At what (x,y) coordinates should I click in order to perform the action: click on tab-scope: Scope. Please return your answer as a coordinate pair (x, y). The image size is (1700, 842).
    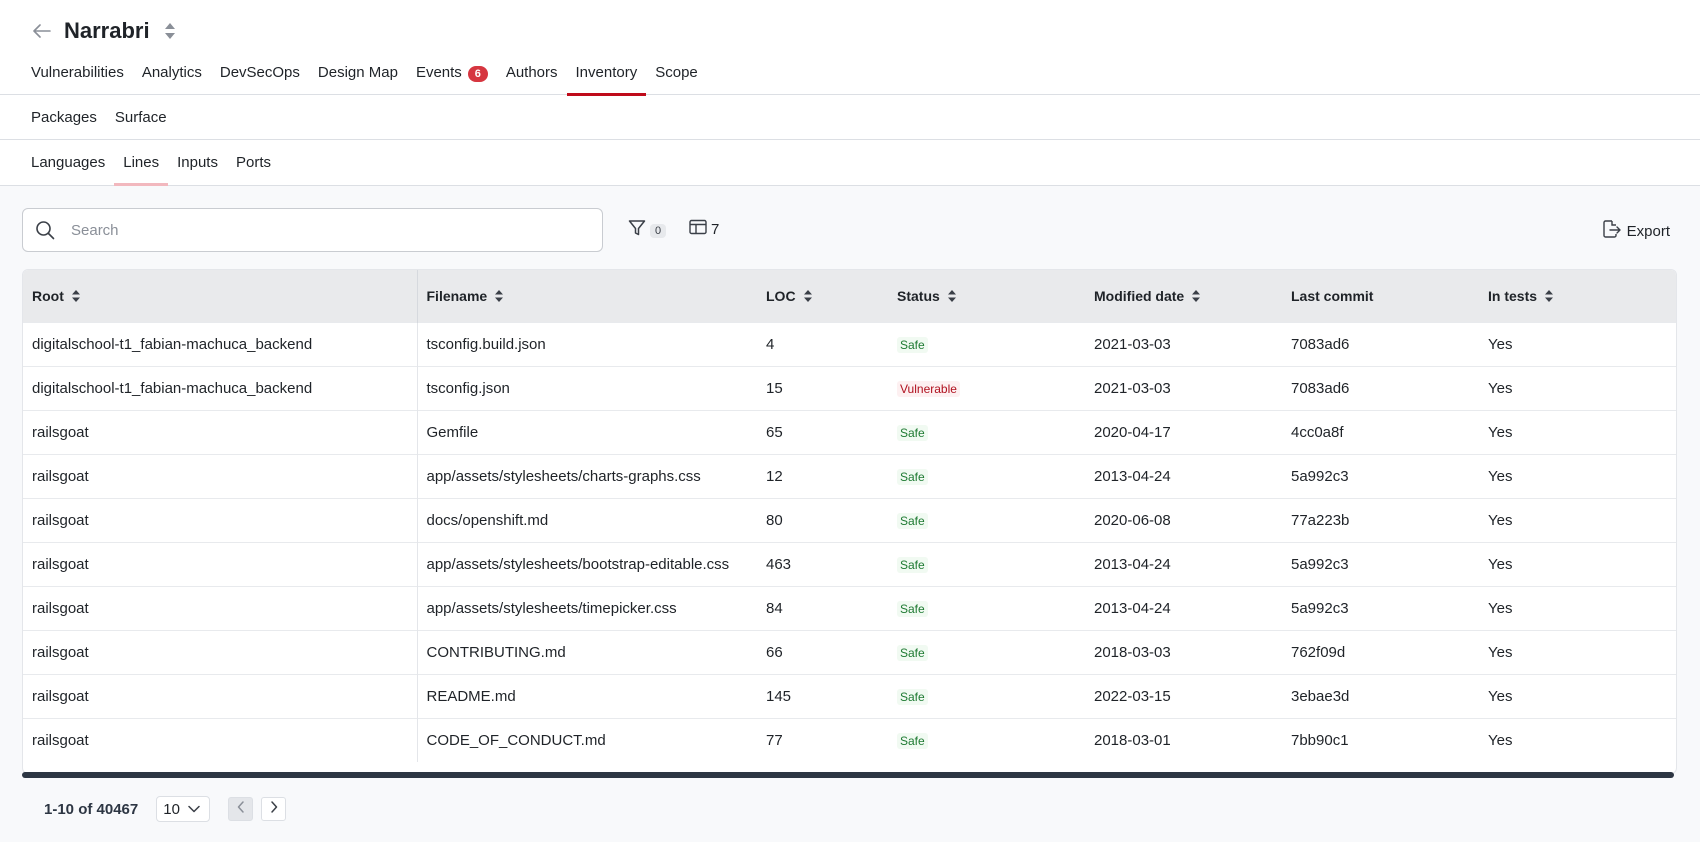
    Looking at the image, I should click on (676, 76).